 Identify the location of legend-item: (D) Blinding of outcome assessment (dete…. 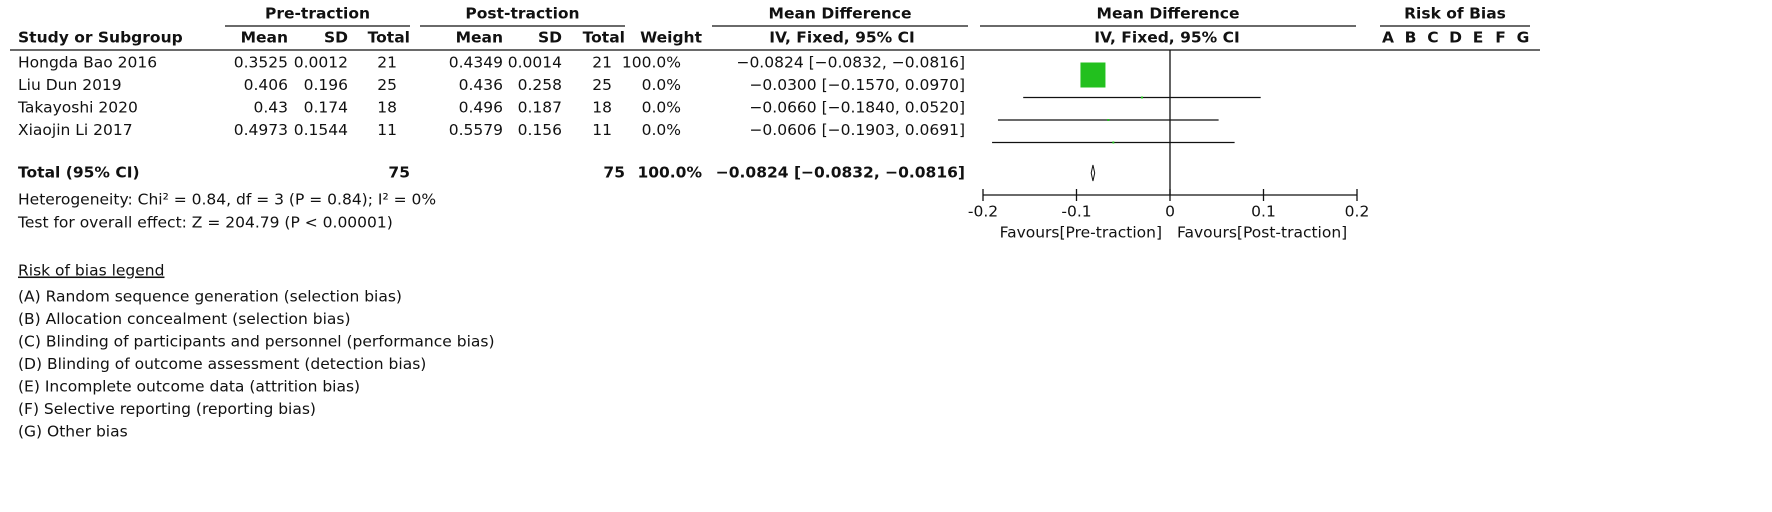
(222, 364).